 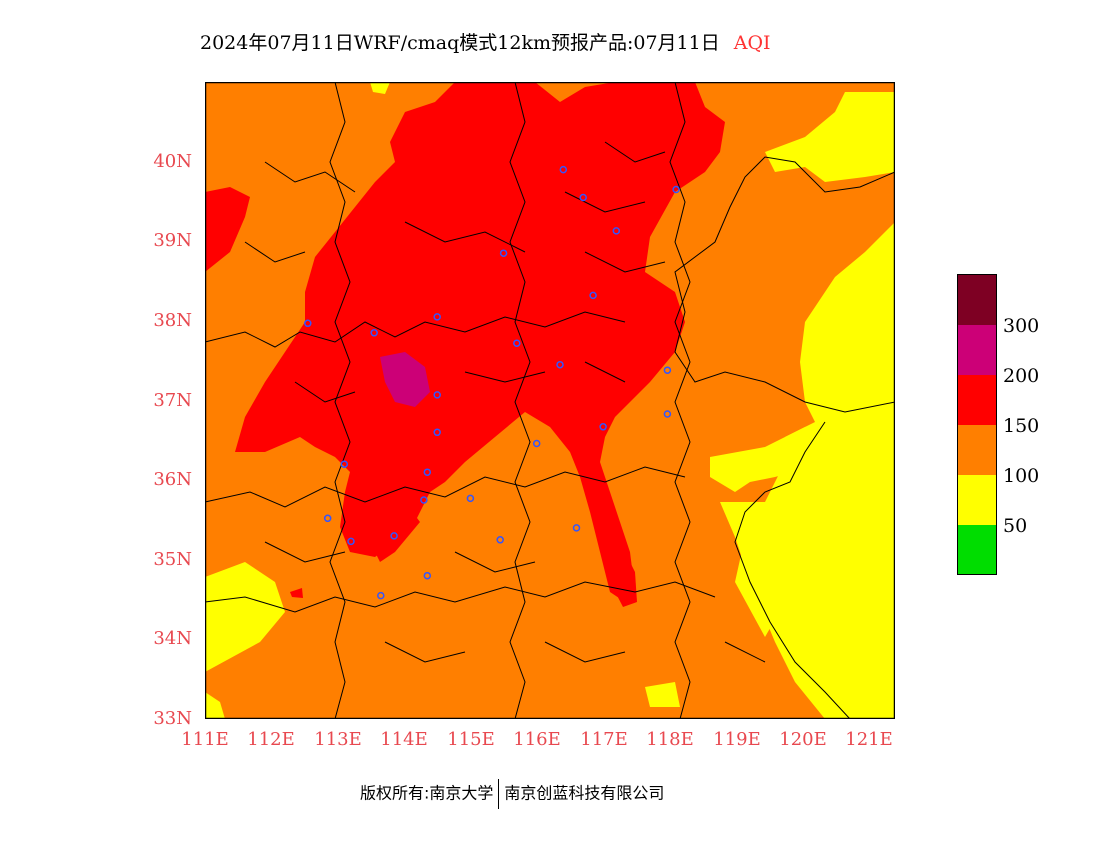 What do you see at coordinates (752, 43) in the screenshot?
I see `title-product: AQI` at bounding box center [752, 43].